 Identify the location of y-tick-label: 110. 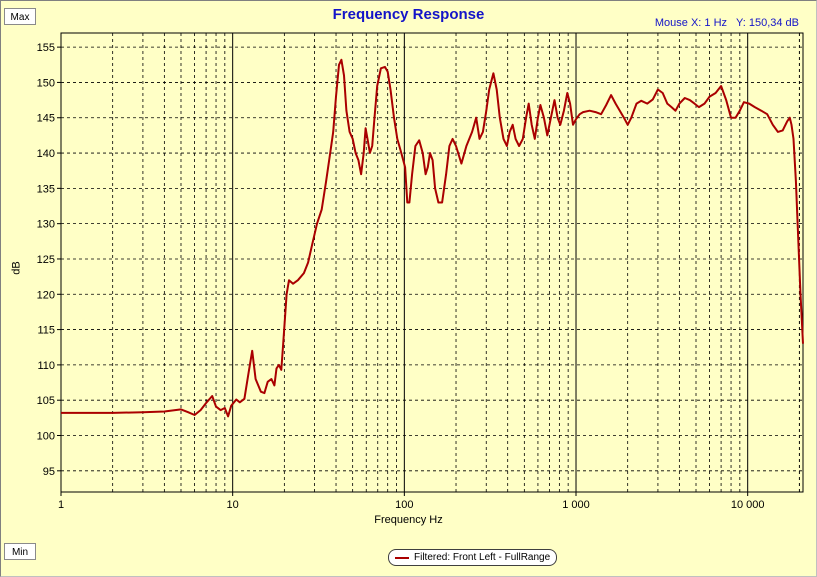
(46, 366).